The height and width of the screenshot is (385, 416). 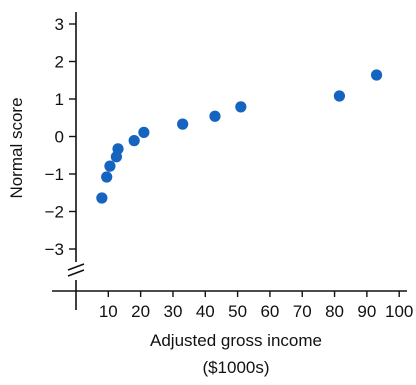 What do you see at coordinates (108, 311) in the screenshot?
I see `x-tick-label: 10` at bounding box center [108, 311].